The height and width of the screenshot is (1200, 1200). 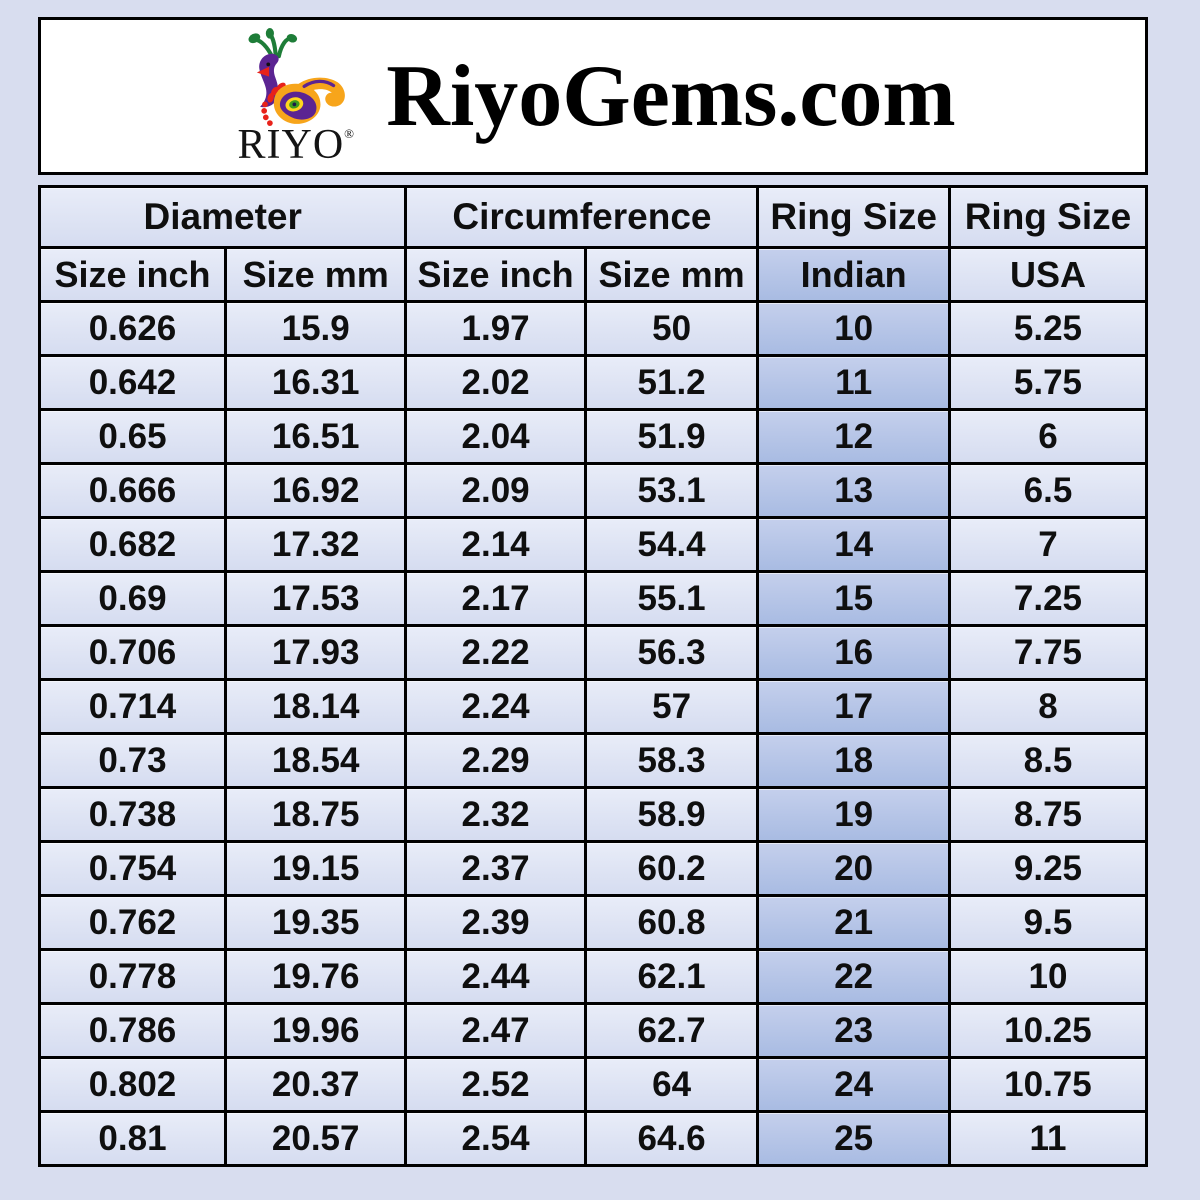 I want to click on table-cell: 0.802, so click(x=132, y=1084).